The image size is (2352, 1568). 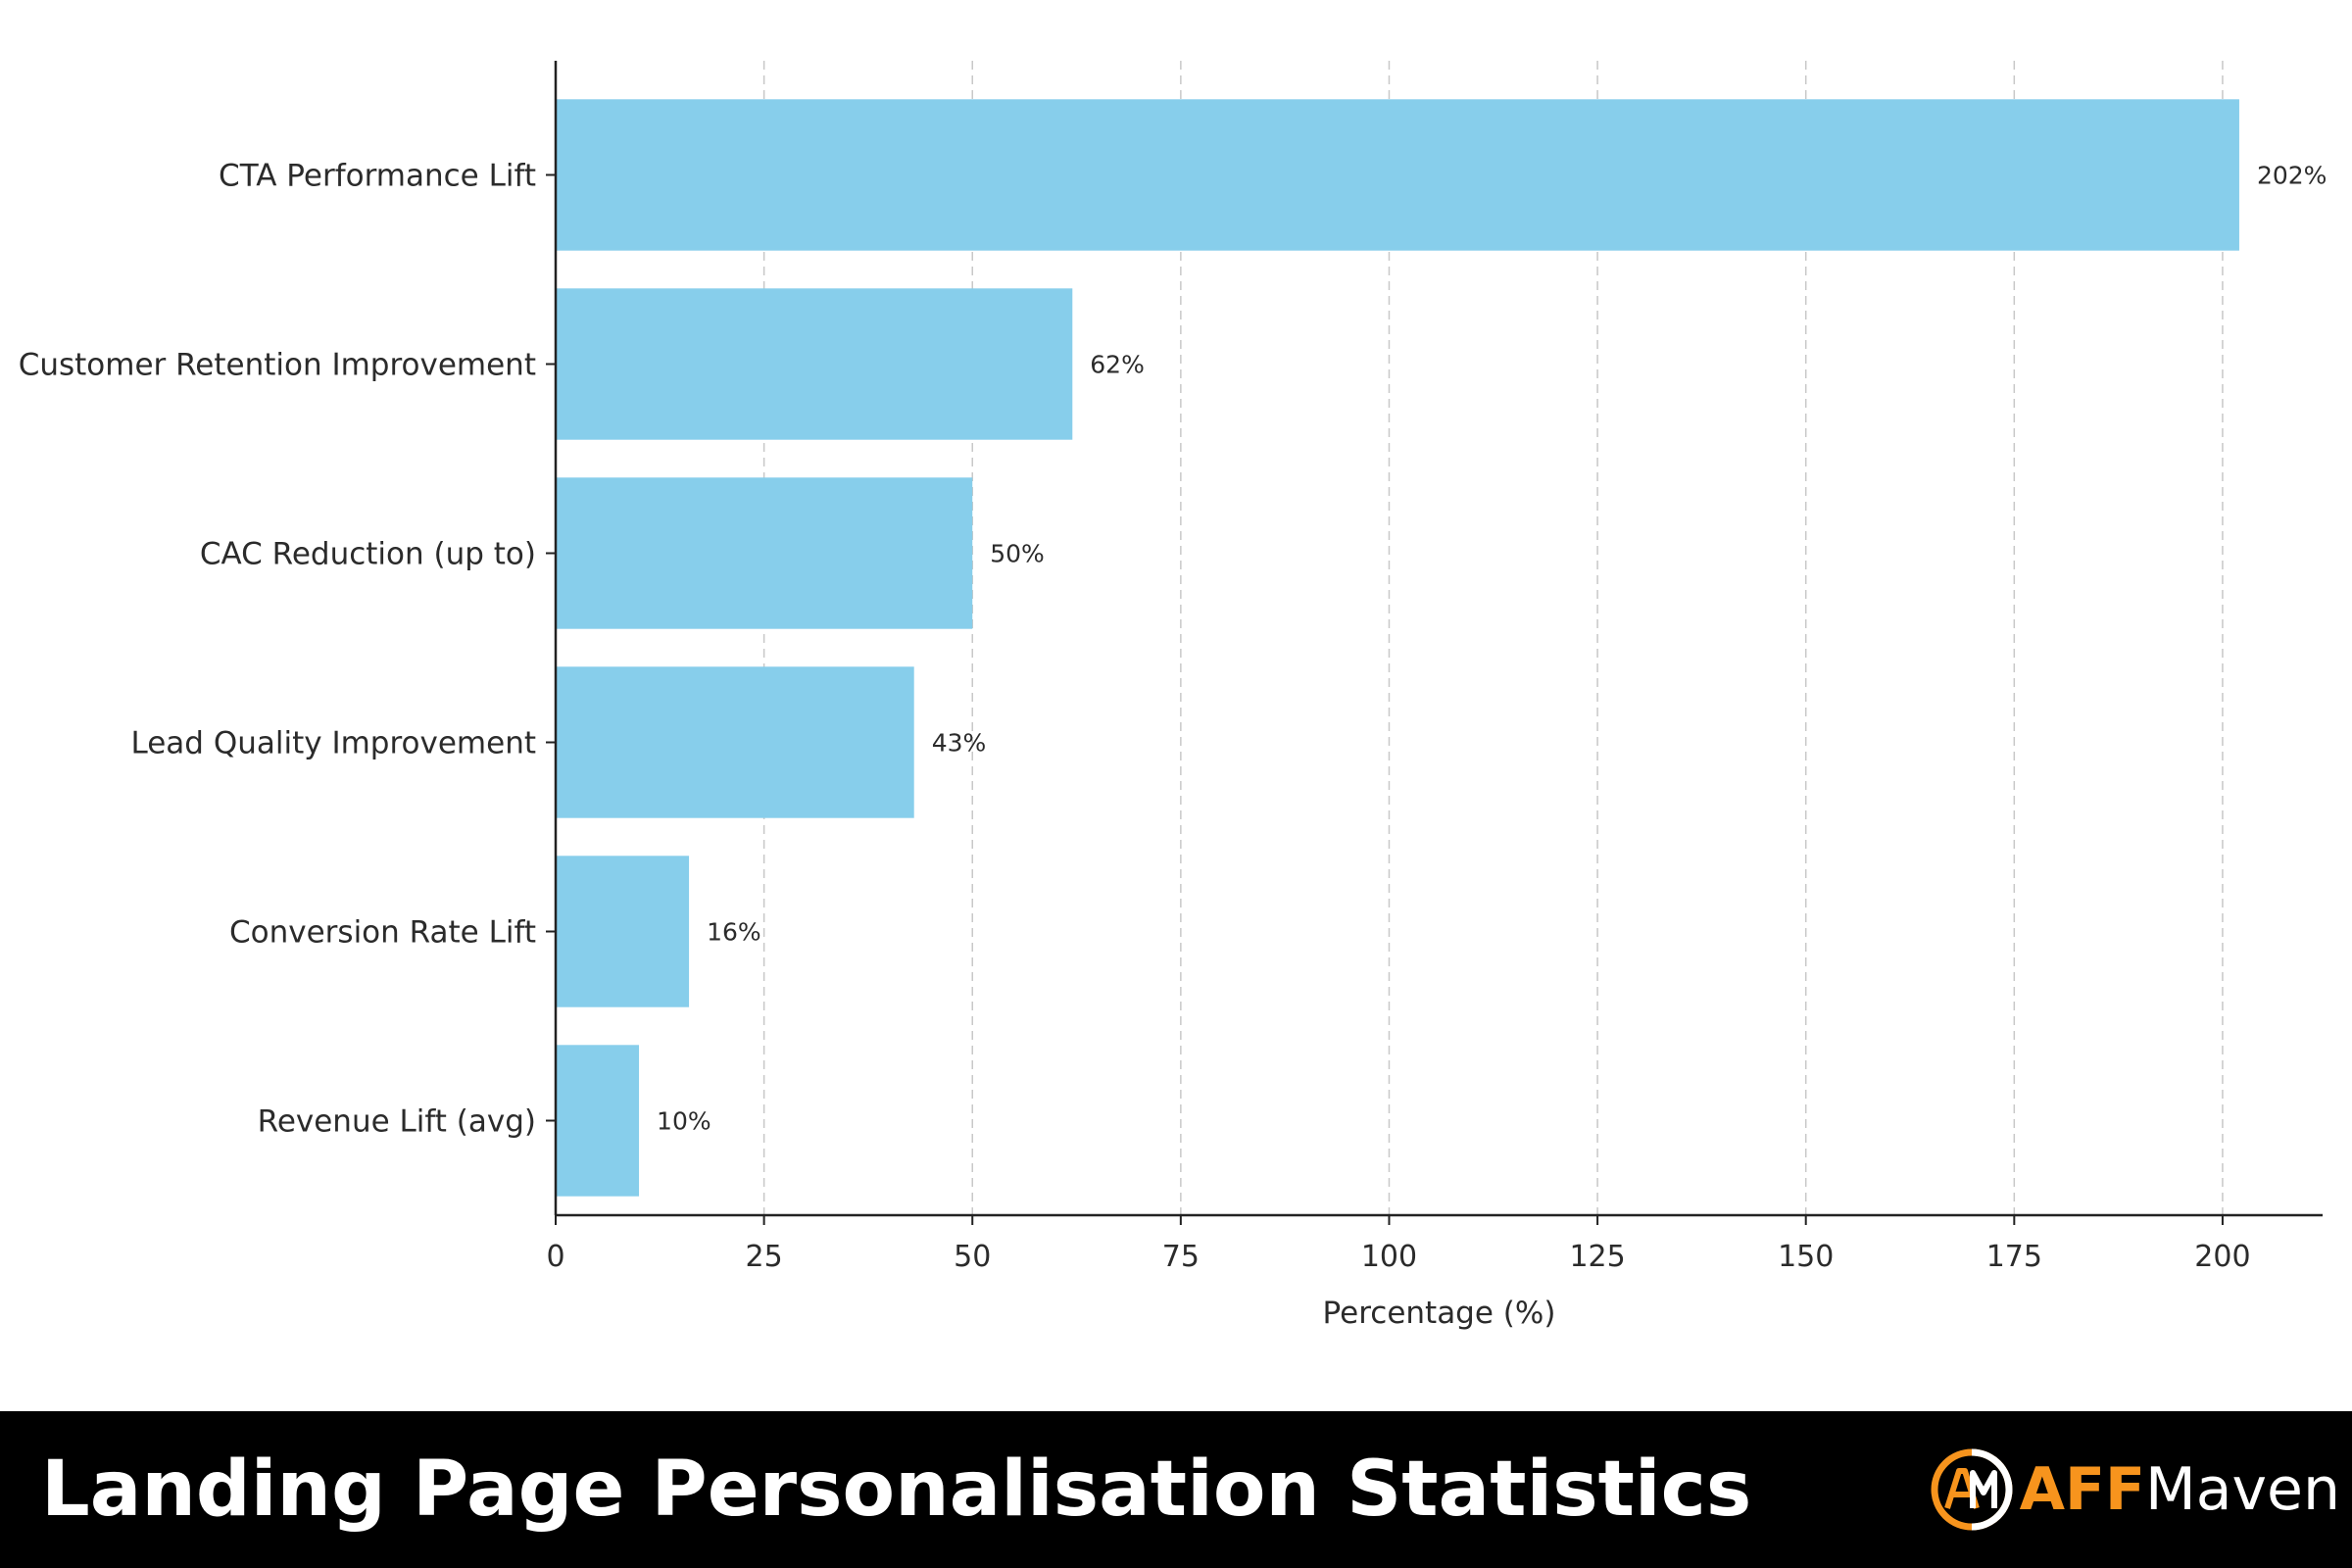 I want to click on x-tick-label: 175, so click(x=2014, y=1257).